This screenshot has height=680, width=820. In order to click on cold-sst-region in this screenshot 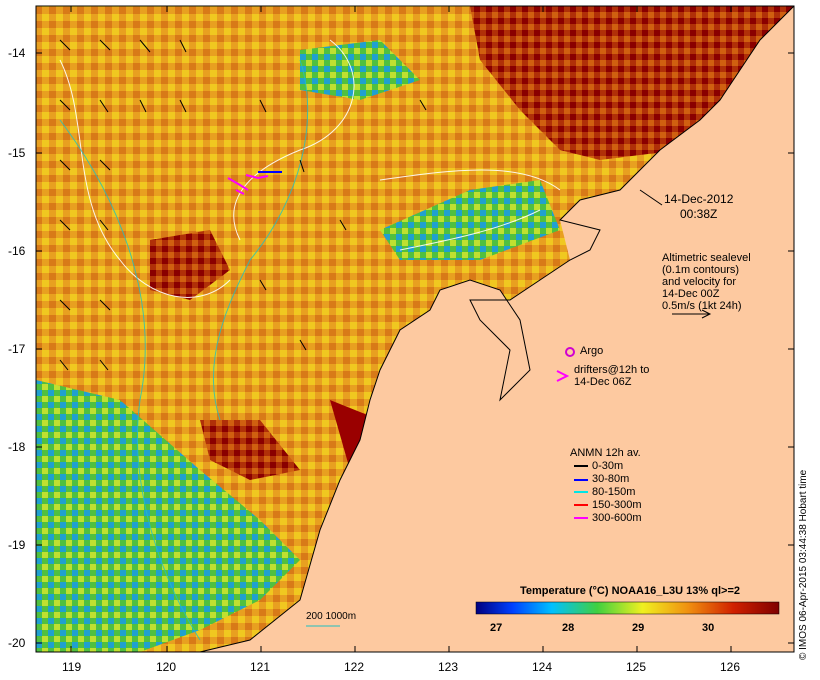, I will do `click(168, 516)`.